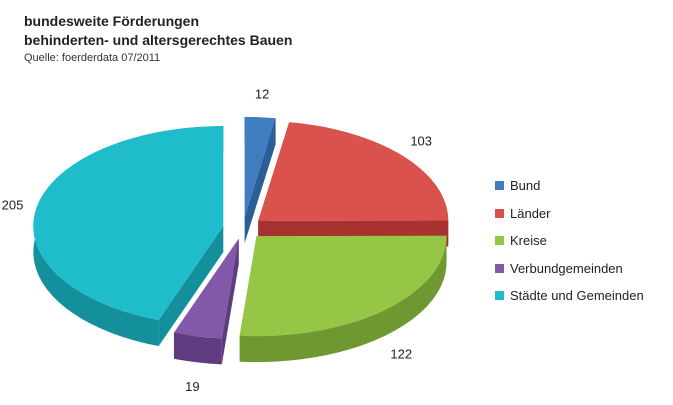  What do you see at coordinates (528, 241) in the screenshot?
I see `legend-label: Kreise` at bounding box center [528, 241].